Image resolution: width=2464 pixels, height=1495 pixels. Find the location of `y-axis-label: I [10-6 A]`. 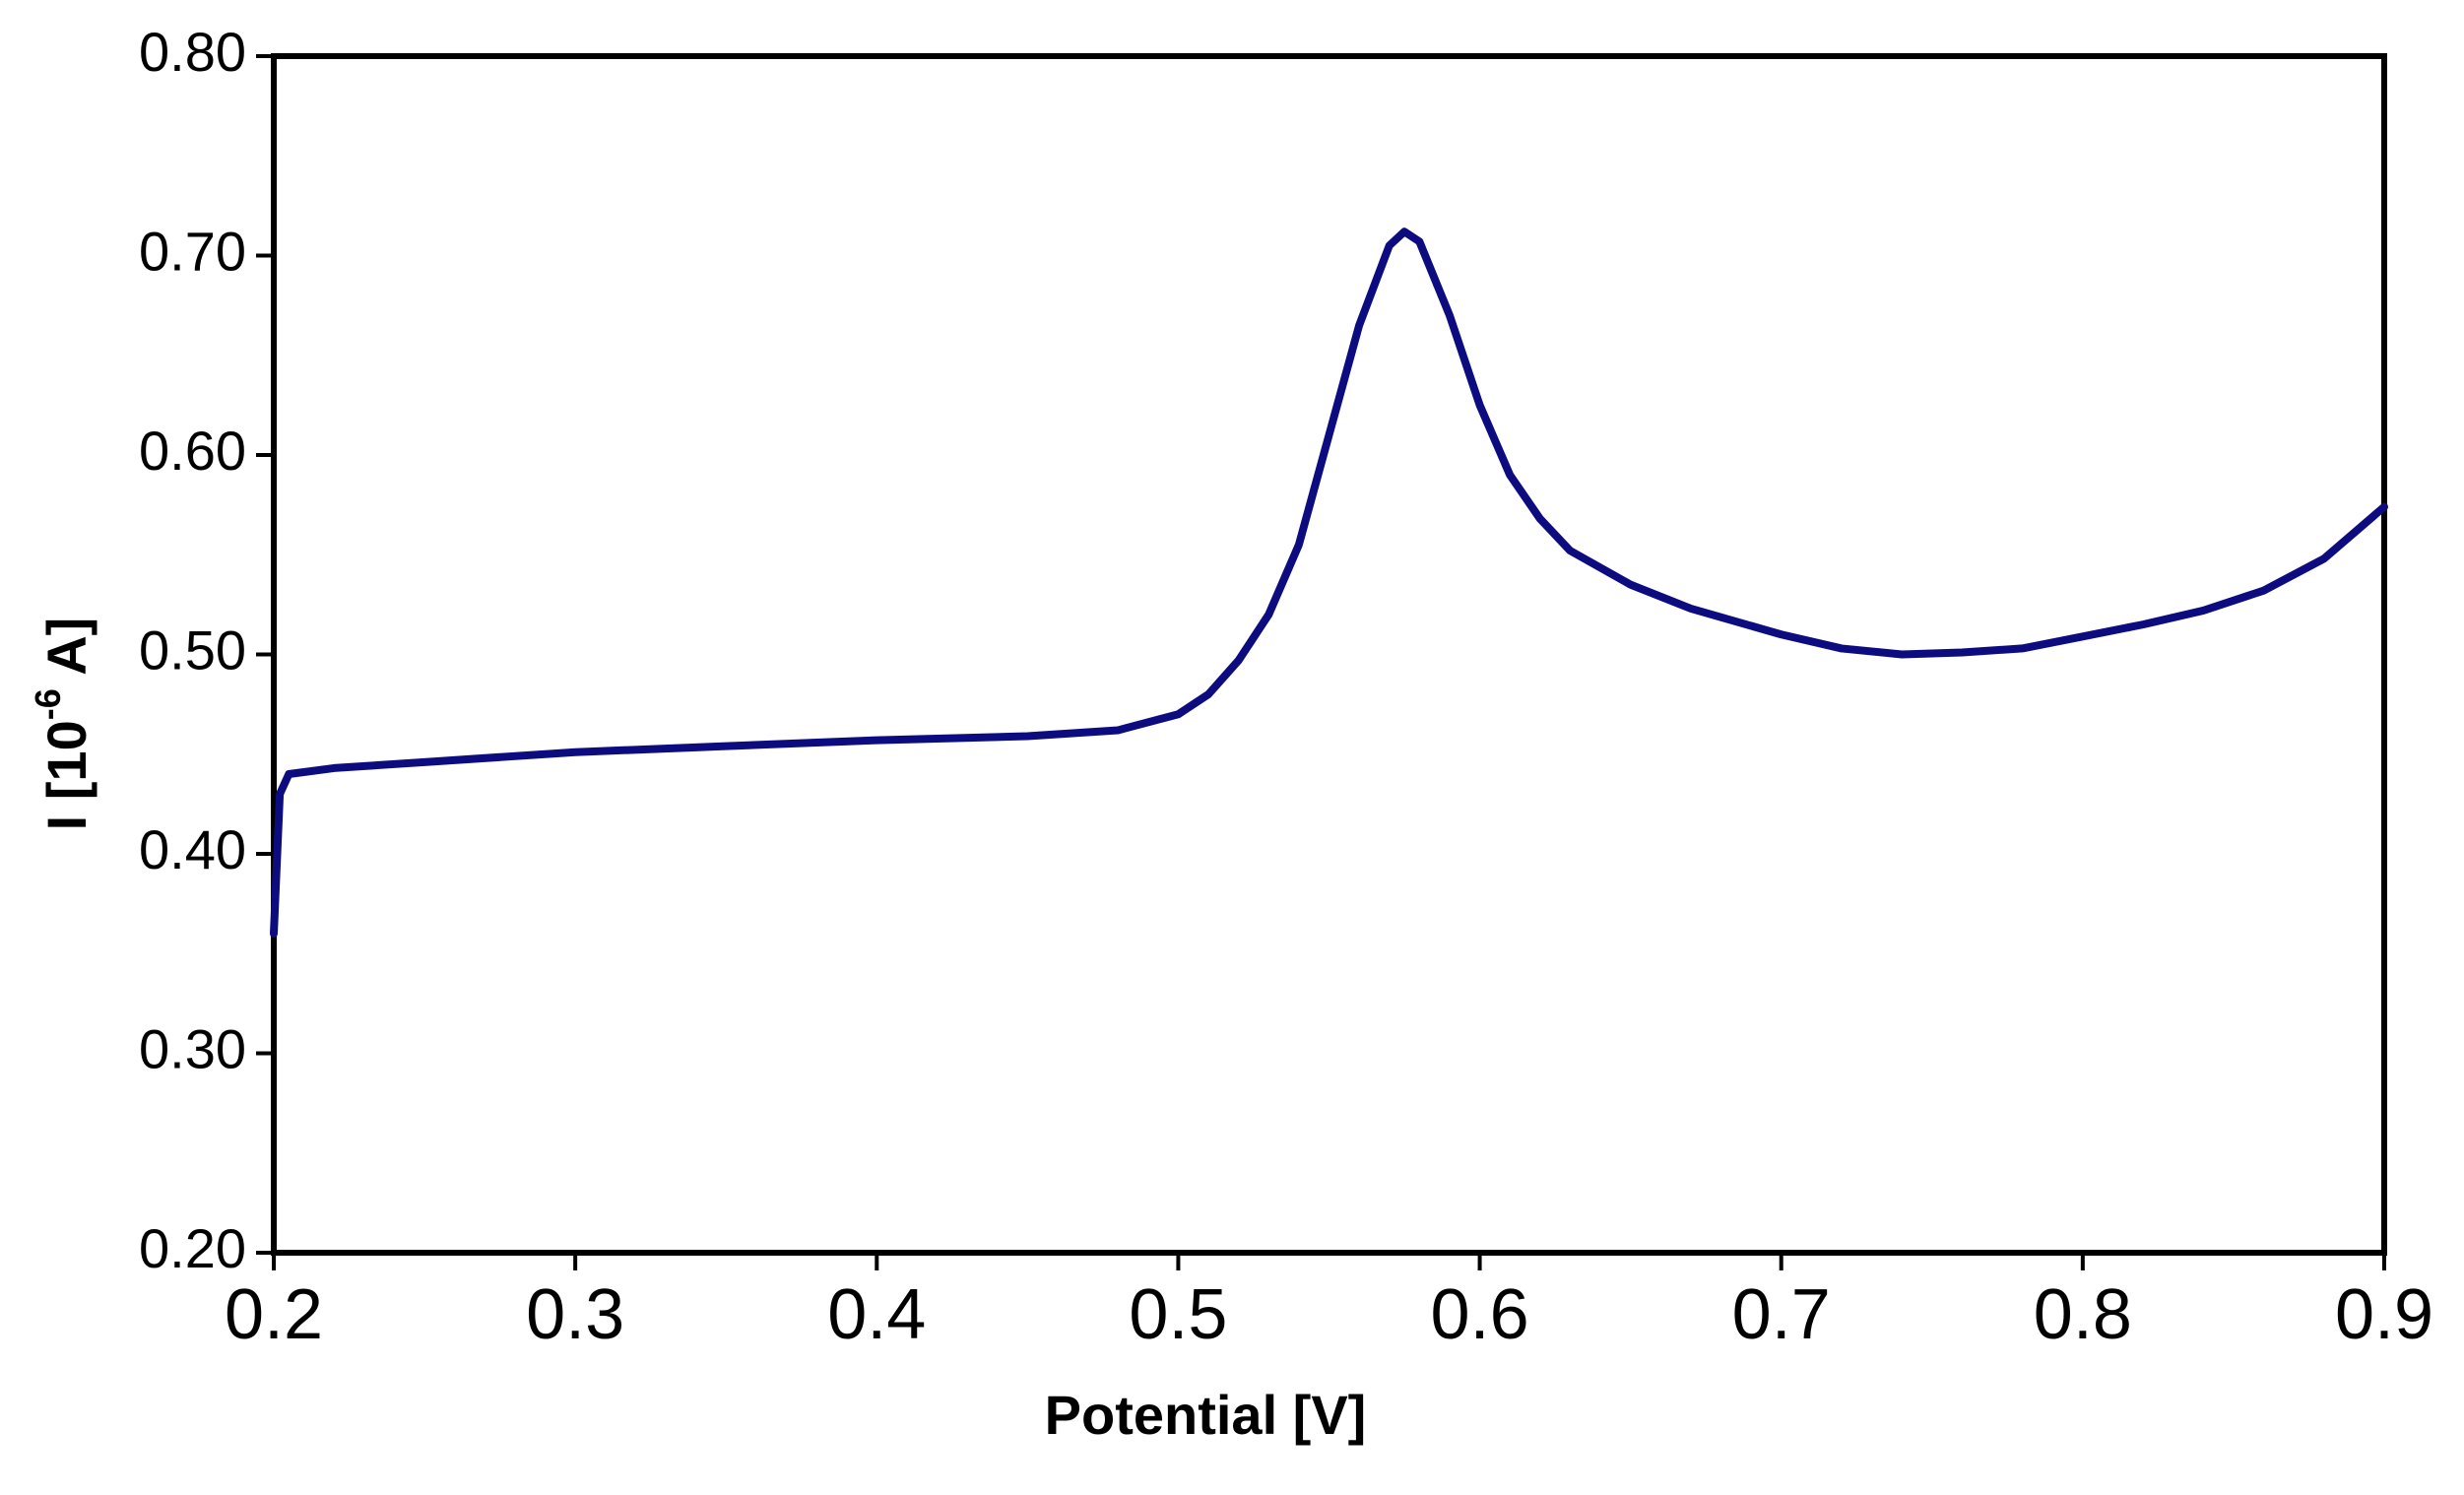

y-axis-label: I [10-6 A] is located at coordinates (63, 724).